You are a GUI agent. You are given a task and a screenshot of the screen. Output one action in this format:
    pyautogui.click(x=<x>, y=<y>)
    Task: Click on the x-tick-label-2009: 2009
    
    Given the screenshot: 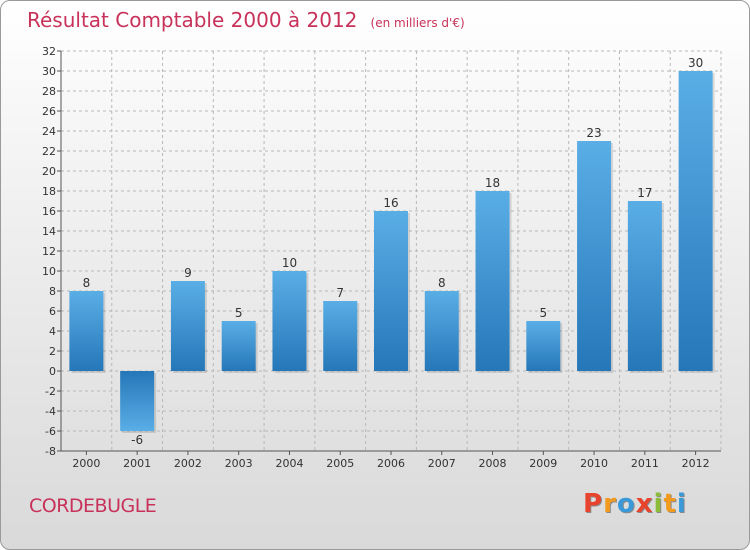 What is the action you would take?
    pyautogui.click(x=543, y=463)
    